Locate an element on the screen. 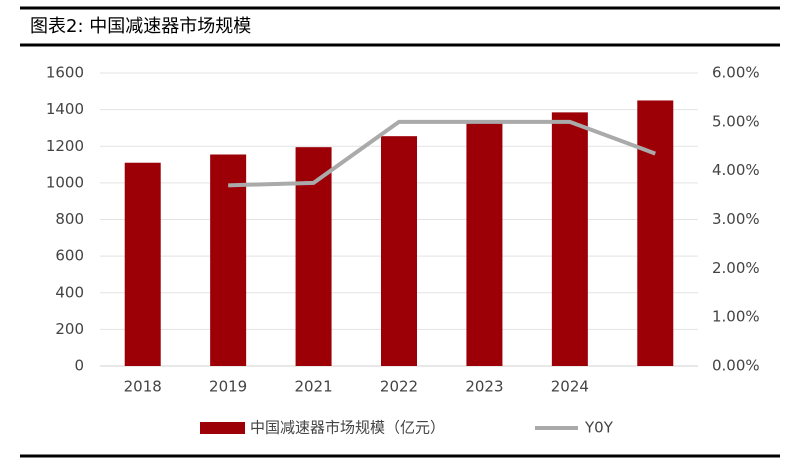 The image size is (800, 461). legend-swatch is located at coordinates (222, 428).